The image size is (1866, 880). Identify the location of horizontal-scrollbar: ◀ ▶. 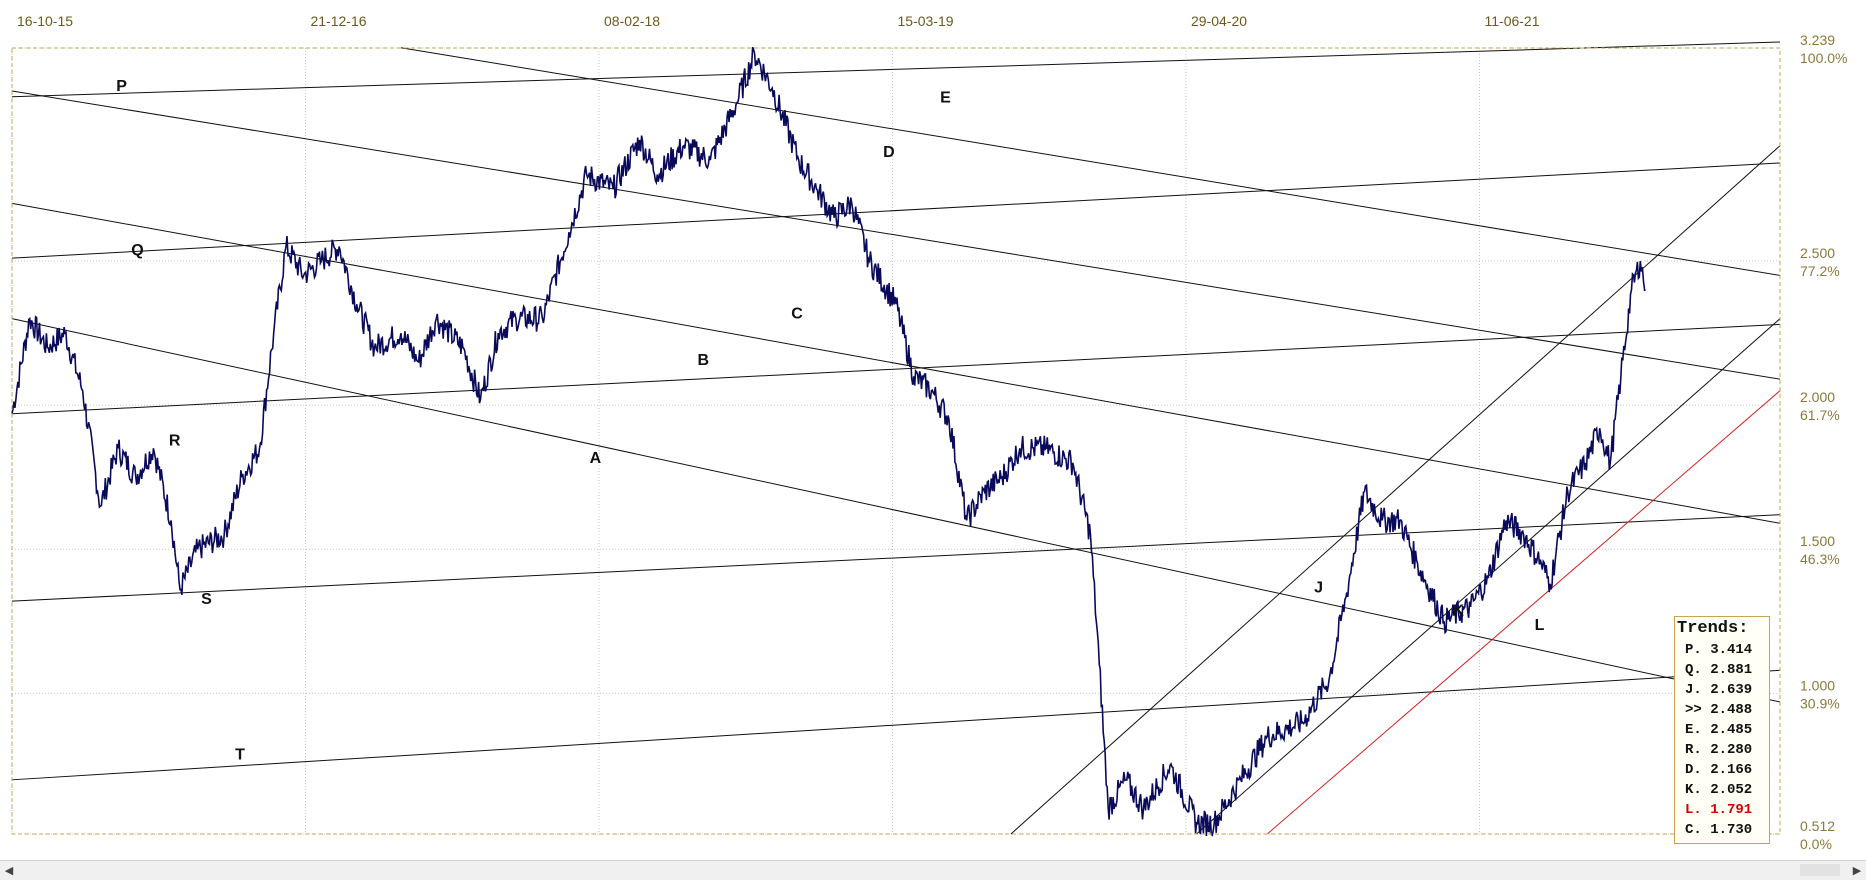
(933, 870).